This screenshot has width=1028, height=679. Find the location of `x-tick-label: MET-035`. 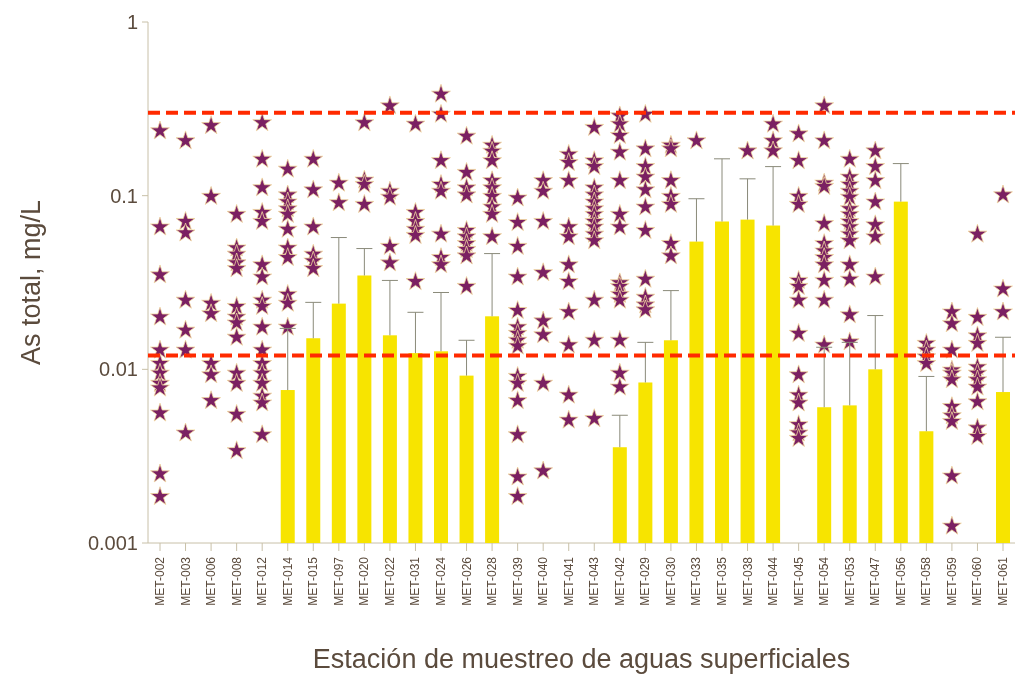

x-tick-label: MET-035 is located at coordinates (722, 581).